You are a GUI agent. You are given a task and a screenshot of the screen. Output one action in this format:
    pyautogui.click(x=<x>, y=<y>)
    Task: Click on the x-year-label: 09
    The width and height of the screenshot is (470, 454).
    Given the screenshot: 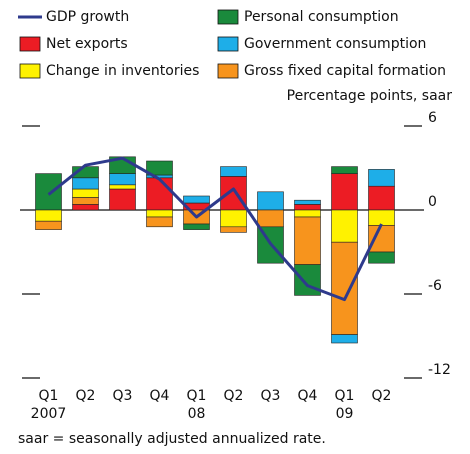 What is the action you would take?
    pyautogui.click(x=345, y=414)
    